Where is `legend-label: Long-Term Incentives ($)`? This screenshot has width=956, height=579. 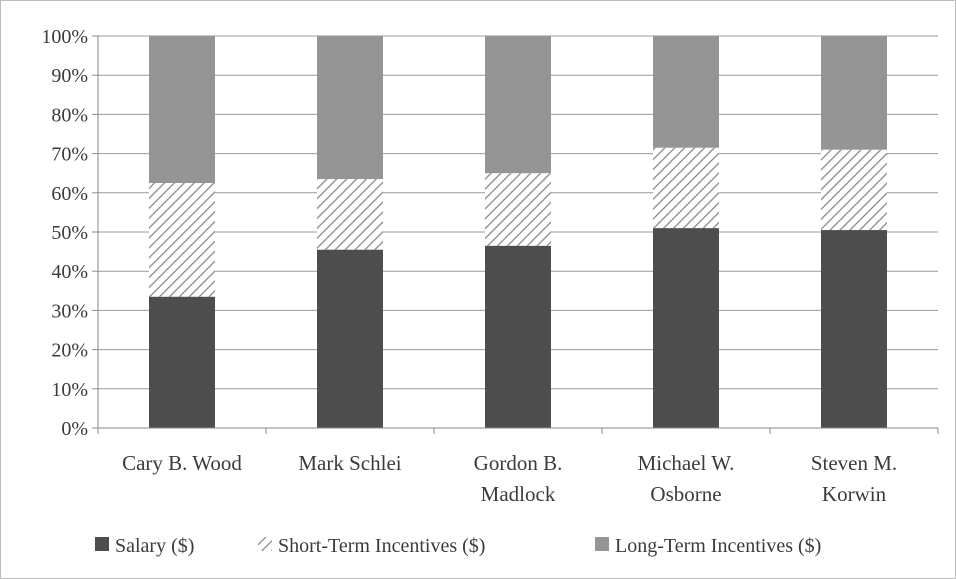 legend-label: Long-Term Incentives ($) is located at coordinates (718, 546).